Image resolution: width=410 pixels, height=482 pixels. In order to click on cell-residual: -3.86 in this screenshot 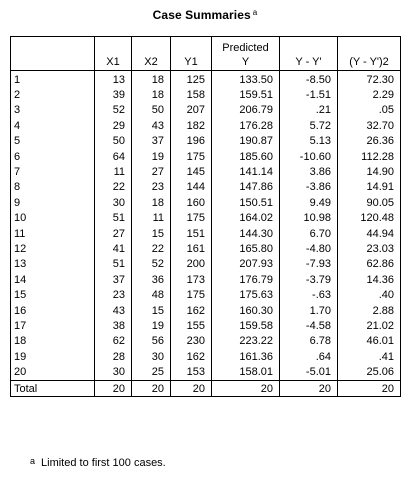, I will do `click(308, 187)`.